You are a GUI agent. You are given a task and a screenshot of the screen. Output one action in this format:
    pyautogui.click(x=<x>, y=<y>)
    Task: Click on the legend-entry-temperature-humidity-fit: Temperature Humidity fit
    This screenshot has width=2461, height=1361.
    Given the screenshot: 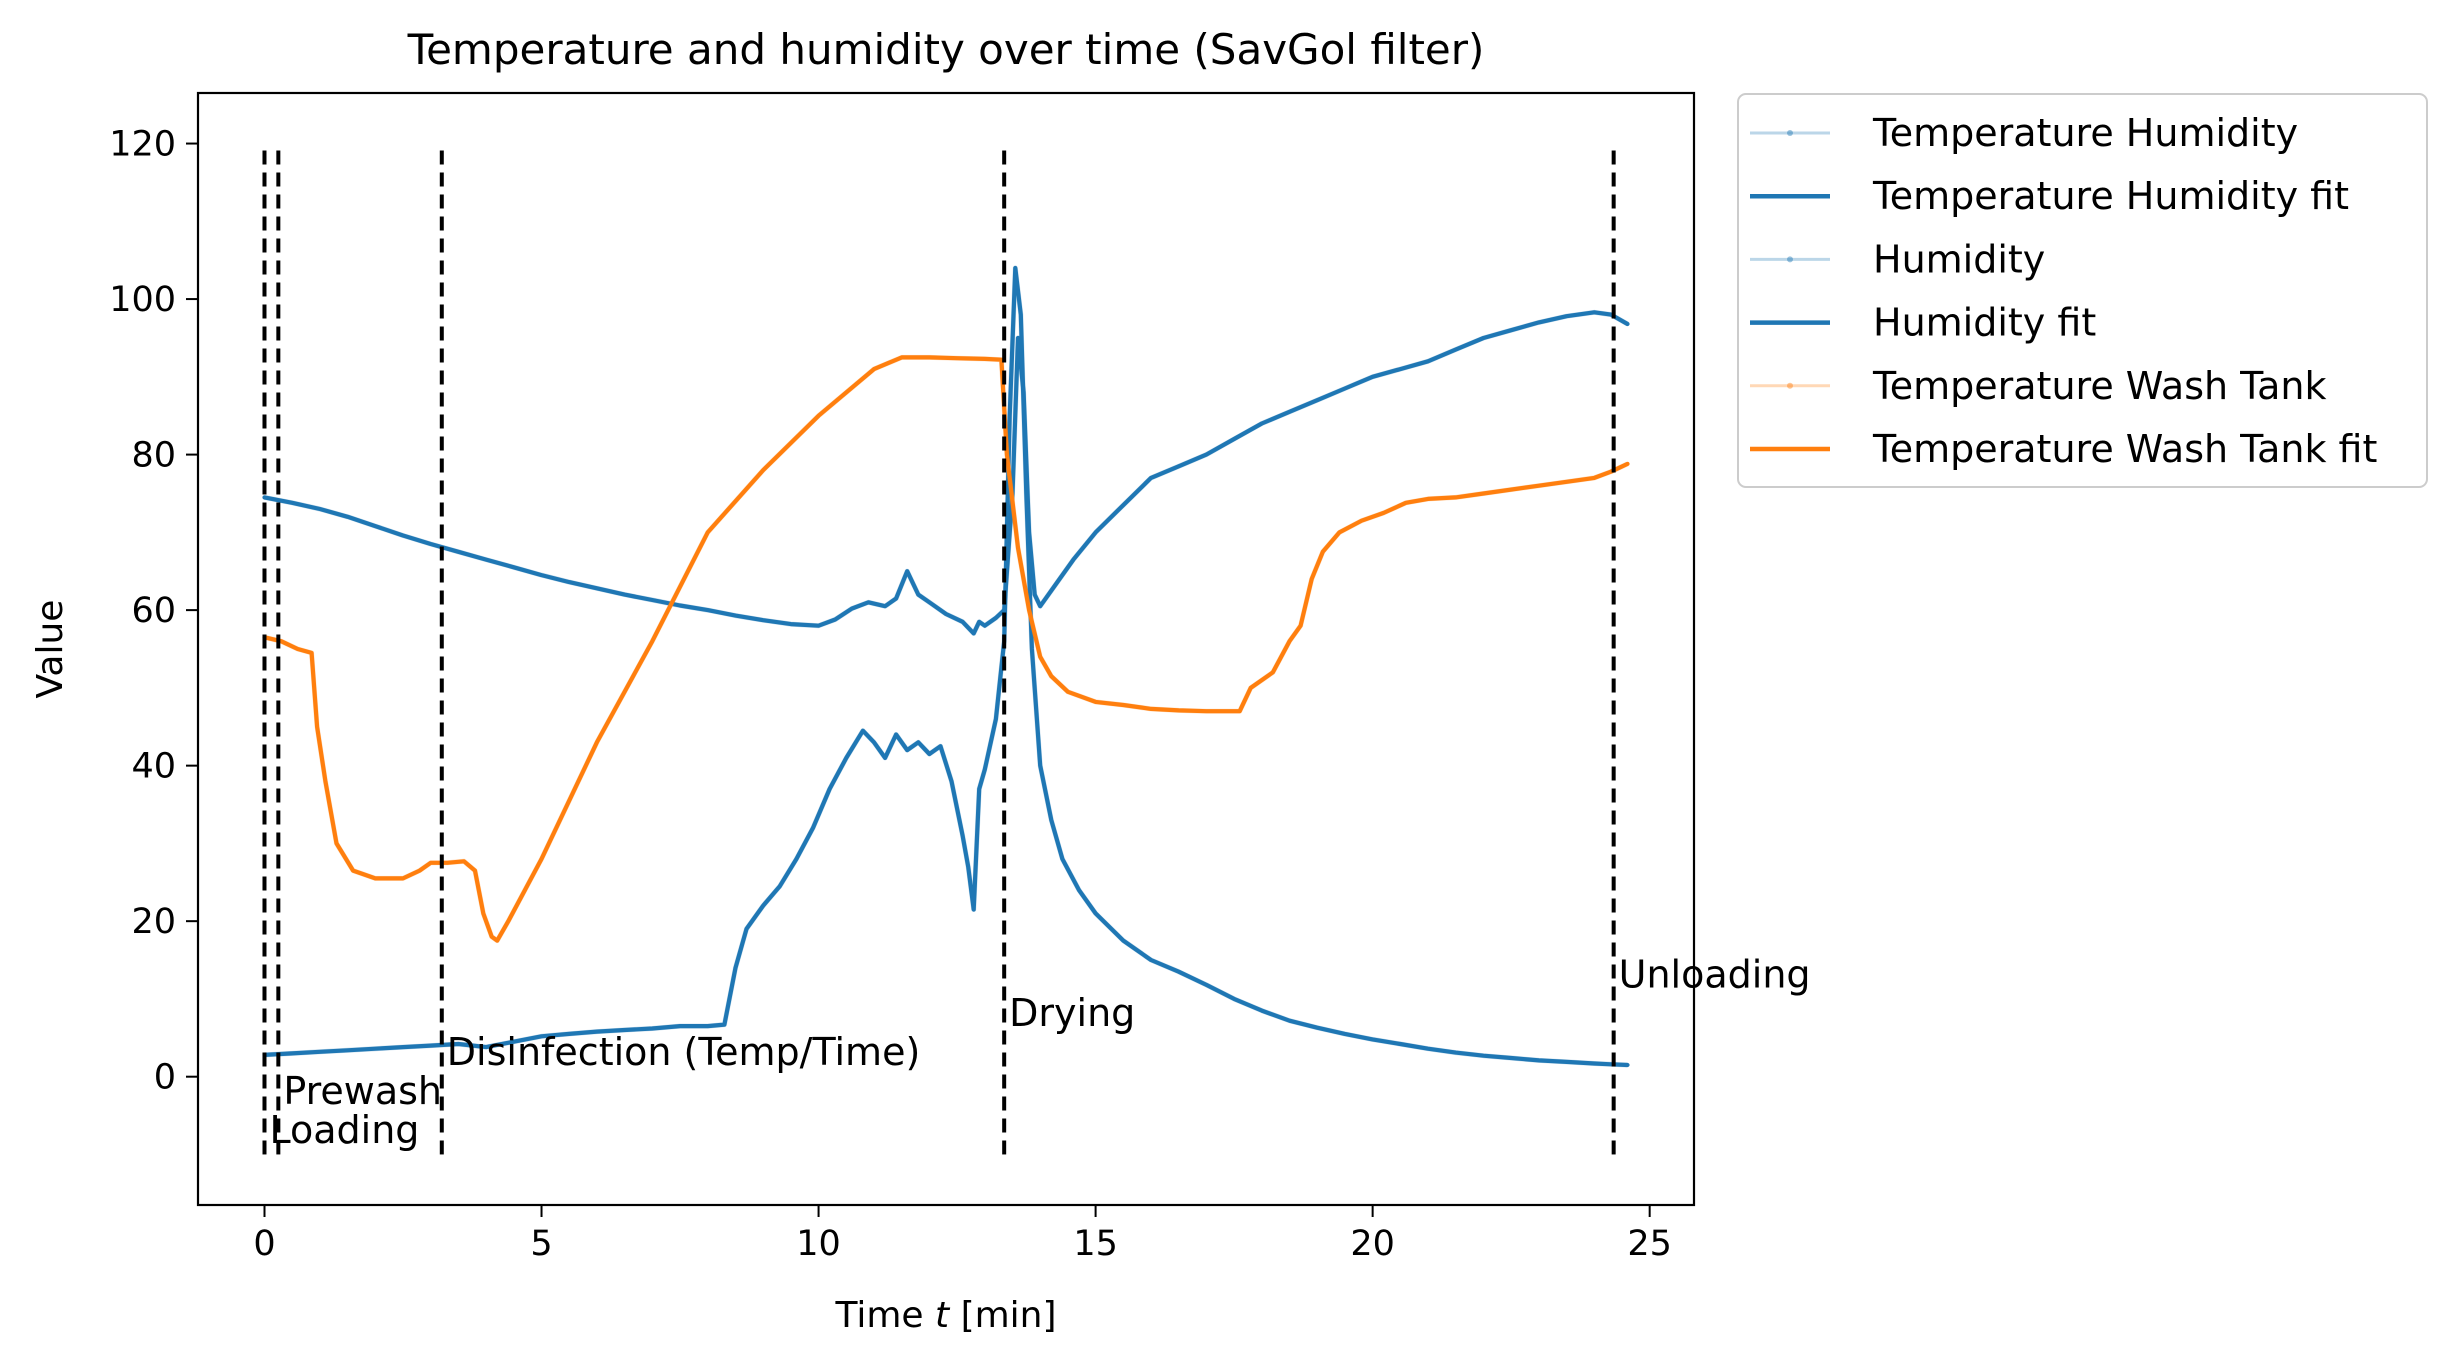 What is the action you would take?
    pyautogui.click(x=2049, y=196)
    